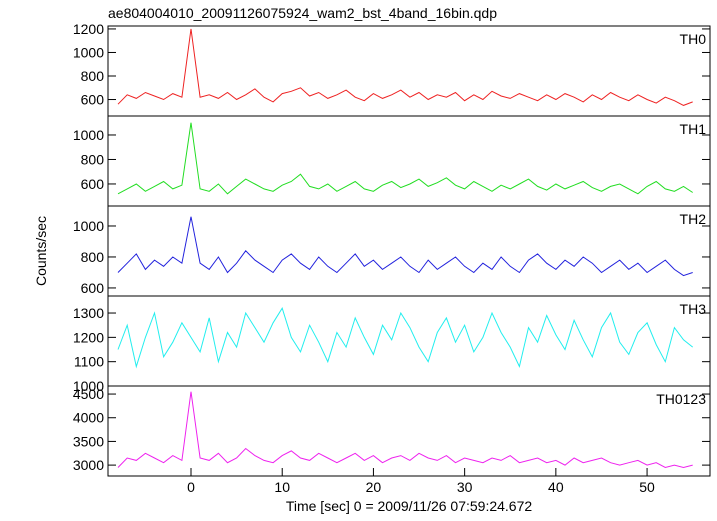 The image size is (717, 521). Describe the element at coordinates (374, 487) in the screenshot. I see `x-tick-label: 20` at that location.